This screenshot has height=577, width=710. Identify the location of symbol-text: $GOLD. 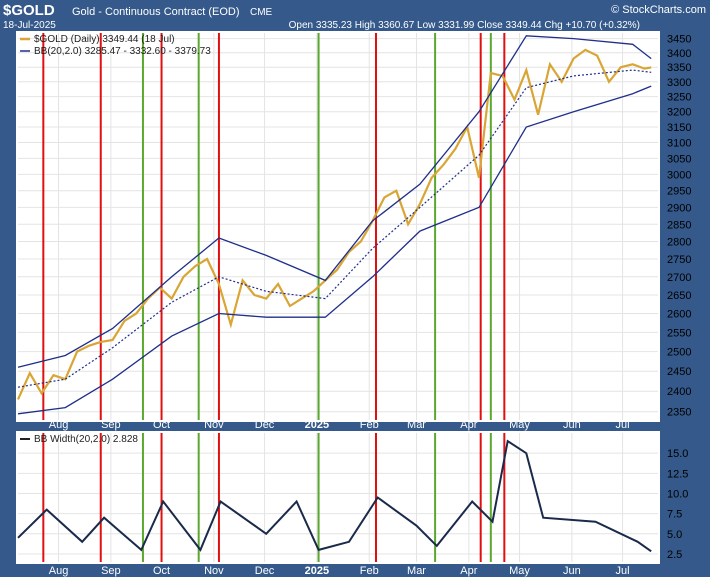
(29, 10).